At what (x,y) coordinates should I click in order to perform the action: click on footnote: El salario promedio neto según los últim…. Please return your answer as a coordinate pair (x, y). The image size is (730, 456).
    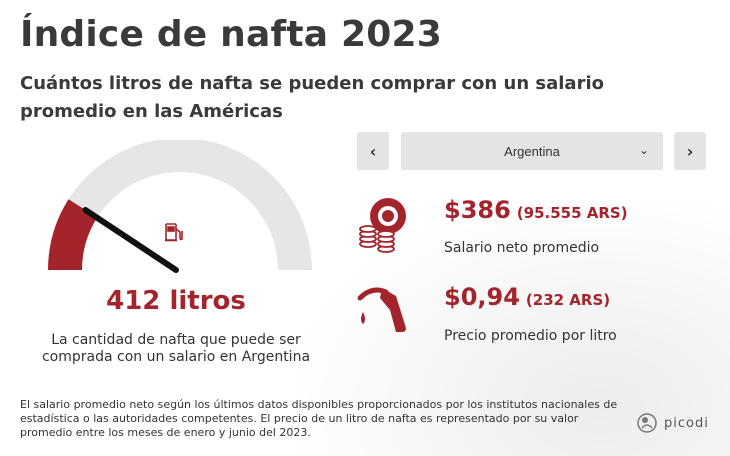
    Looking at the image, I should click on (319, 418).